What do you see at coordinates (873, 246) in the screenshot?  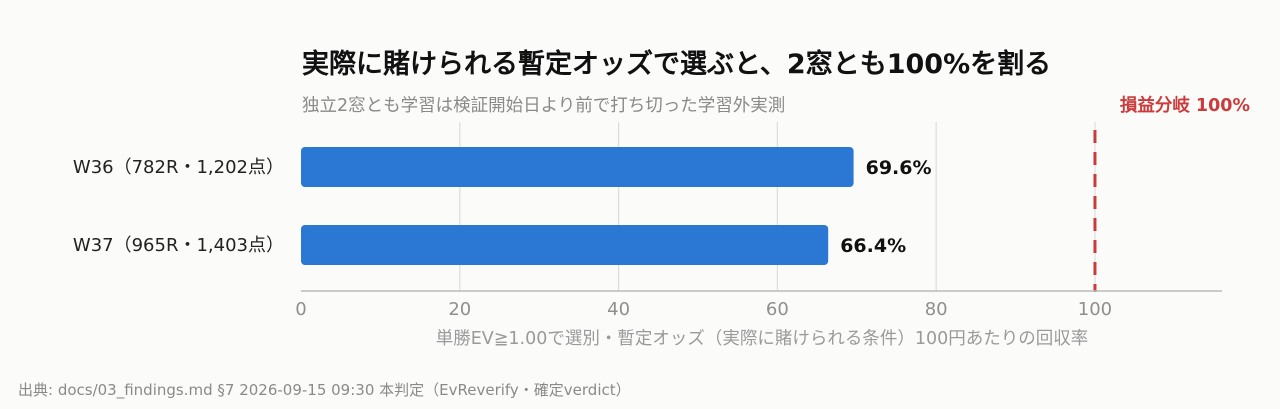 I see `data-label: 66.4%` at bounding box center [873, 246].